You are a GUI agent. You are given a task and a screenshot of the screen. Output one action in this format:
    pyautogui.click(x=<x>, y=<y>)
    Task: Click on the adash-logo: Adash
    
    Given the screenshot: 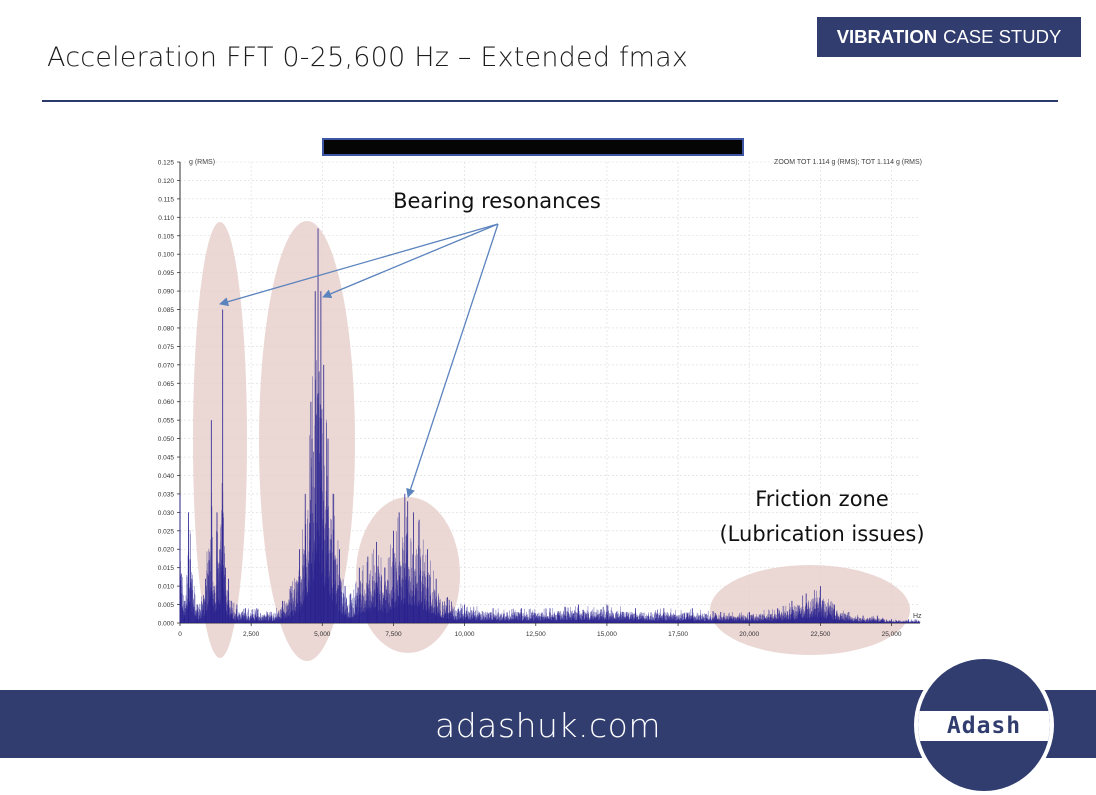 What is the action you would take?
    pyautogui.click(x=984, y=725)
    